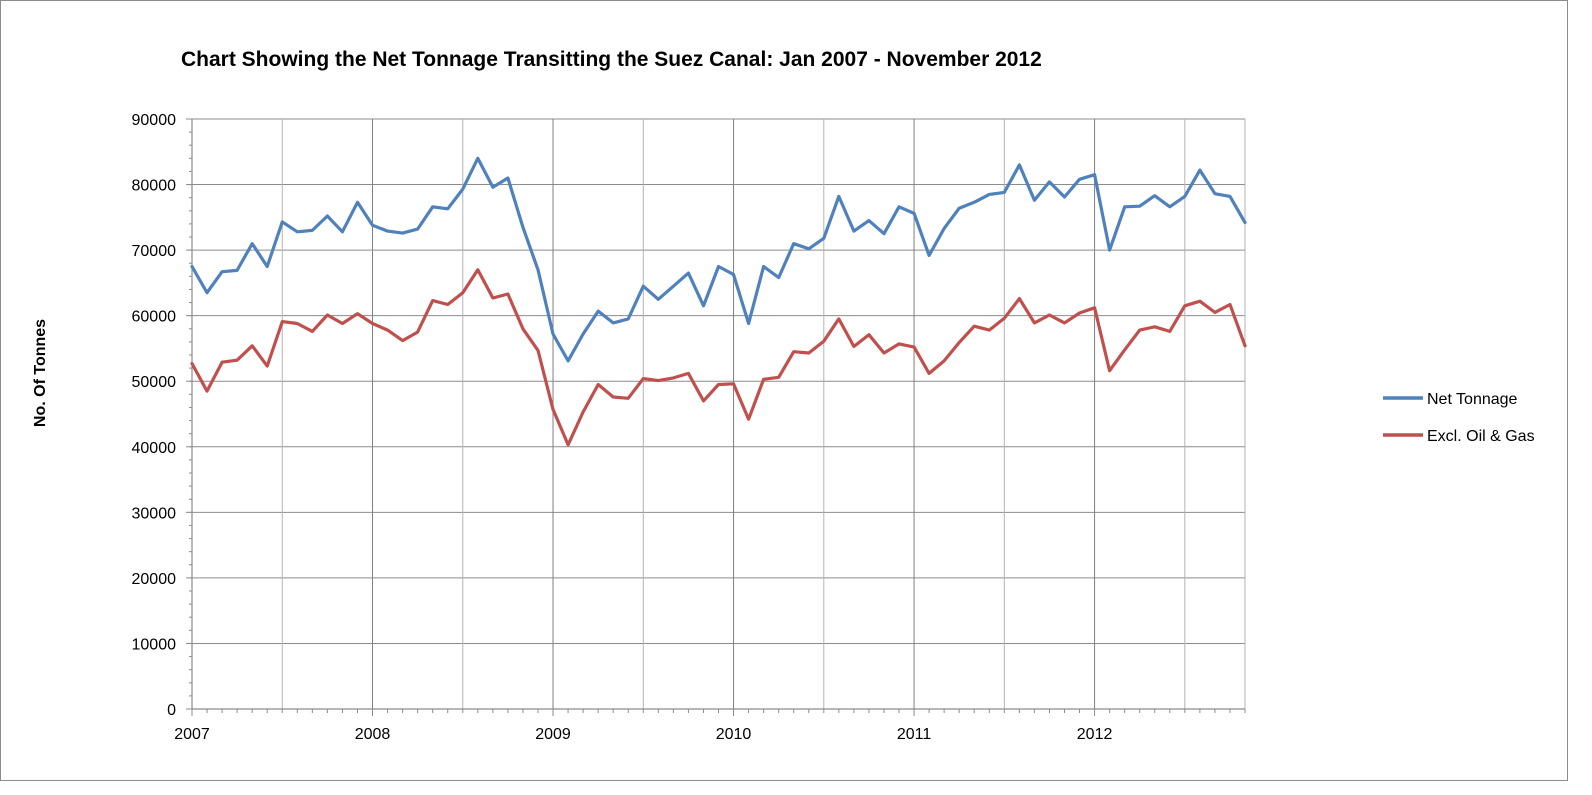  I want to click on x-tick-label: 2007, so click(192, 734).